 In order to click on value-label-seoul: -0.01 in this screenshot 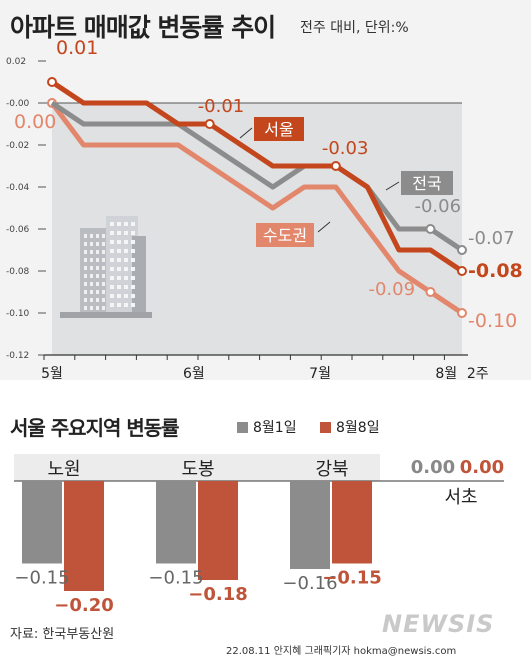, I will do `click(221, 106)`.